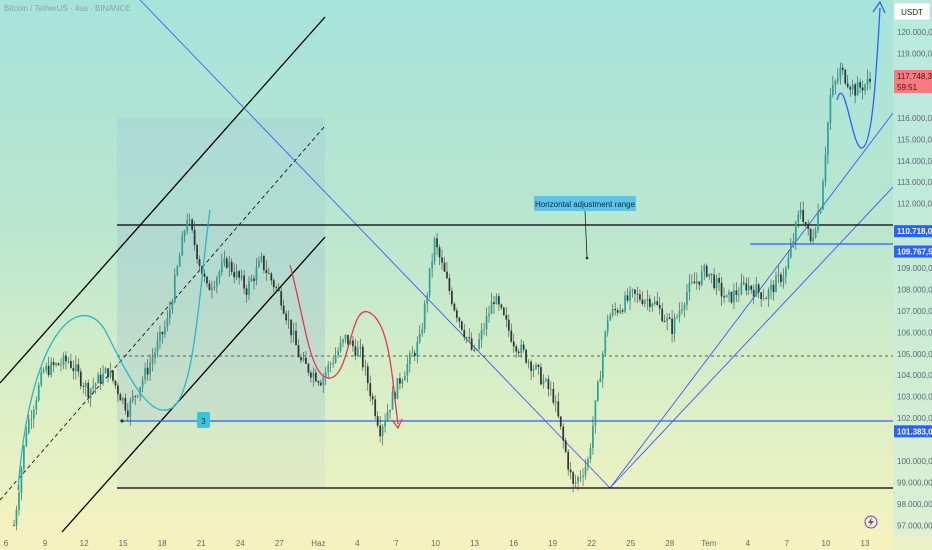  What do you see at coordinates (585, 203) in the screenshot?
I see `annotation-callout: Horizontal adjustment range` at bounding box center [585, 203].